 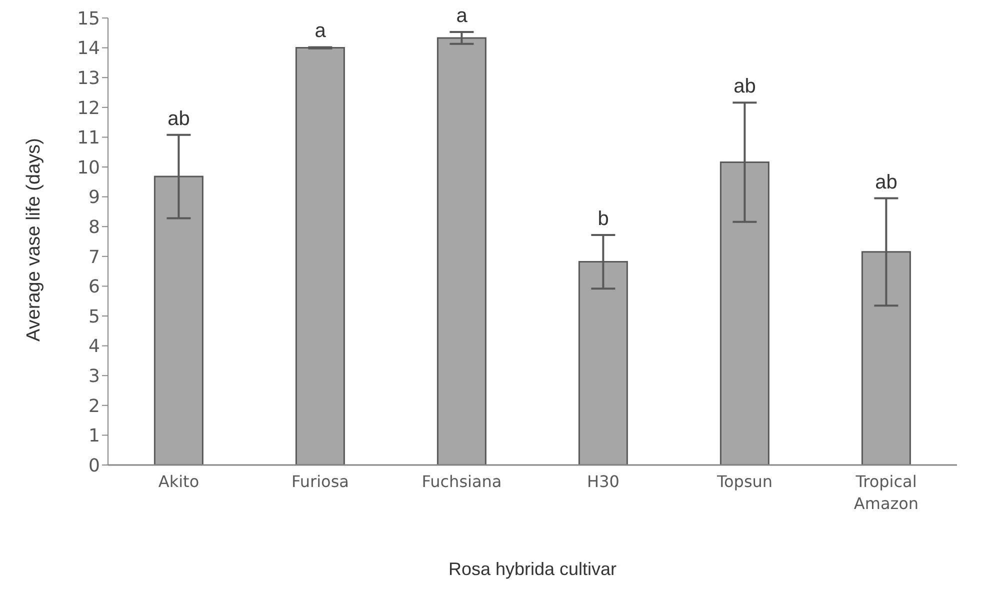 What do you see at coordinates (603, 219) in the screenshot?
I see `annotation: b` at bounding box center [603, 219].